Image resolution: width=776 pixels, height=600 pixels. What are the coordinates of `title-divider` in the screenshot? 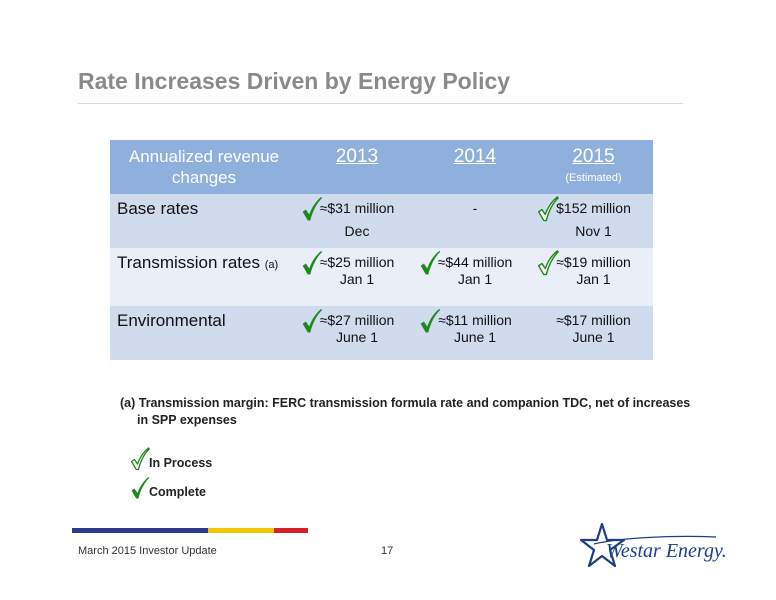 It's located at (380, 103).